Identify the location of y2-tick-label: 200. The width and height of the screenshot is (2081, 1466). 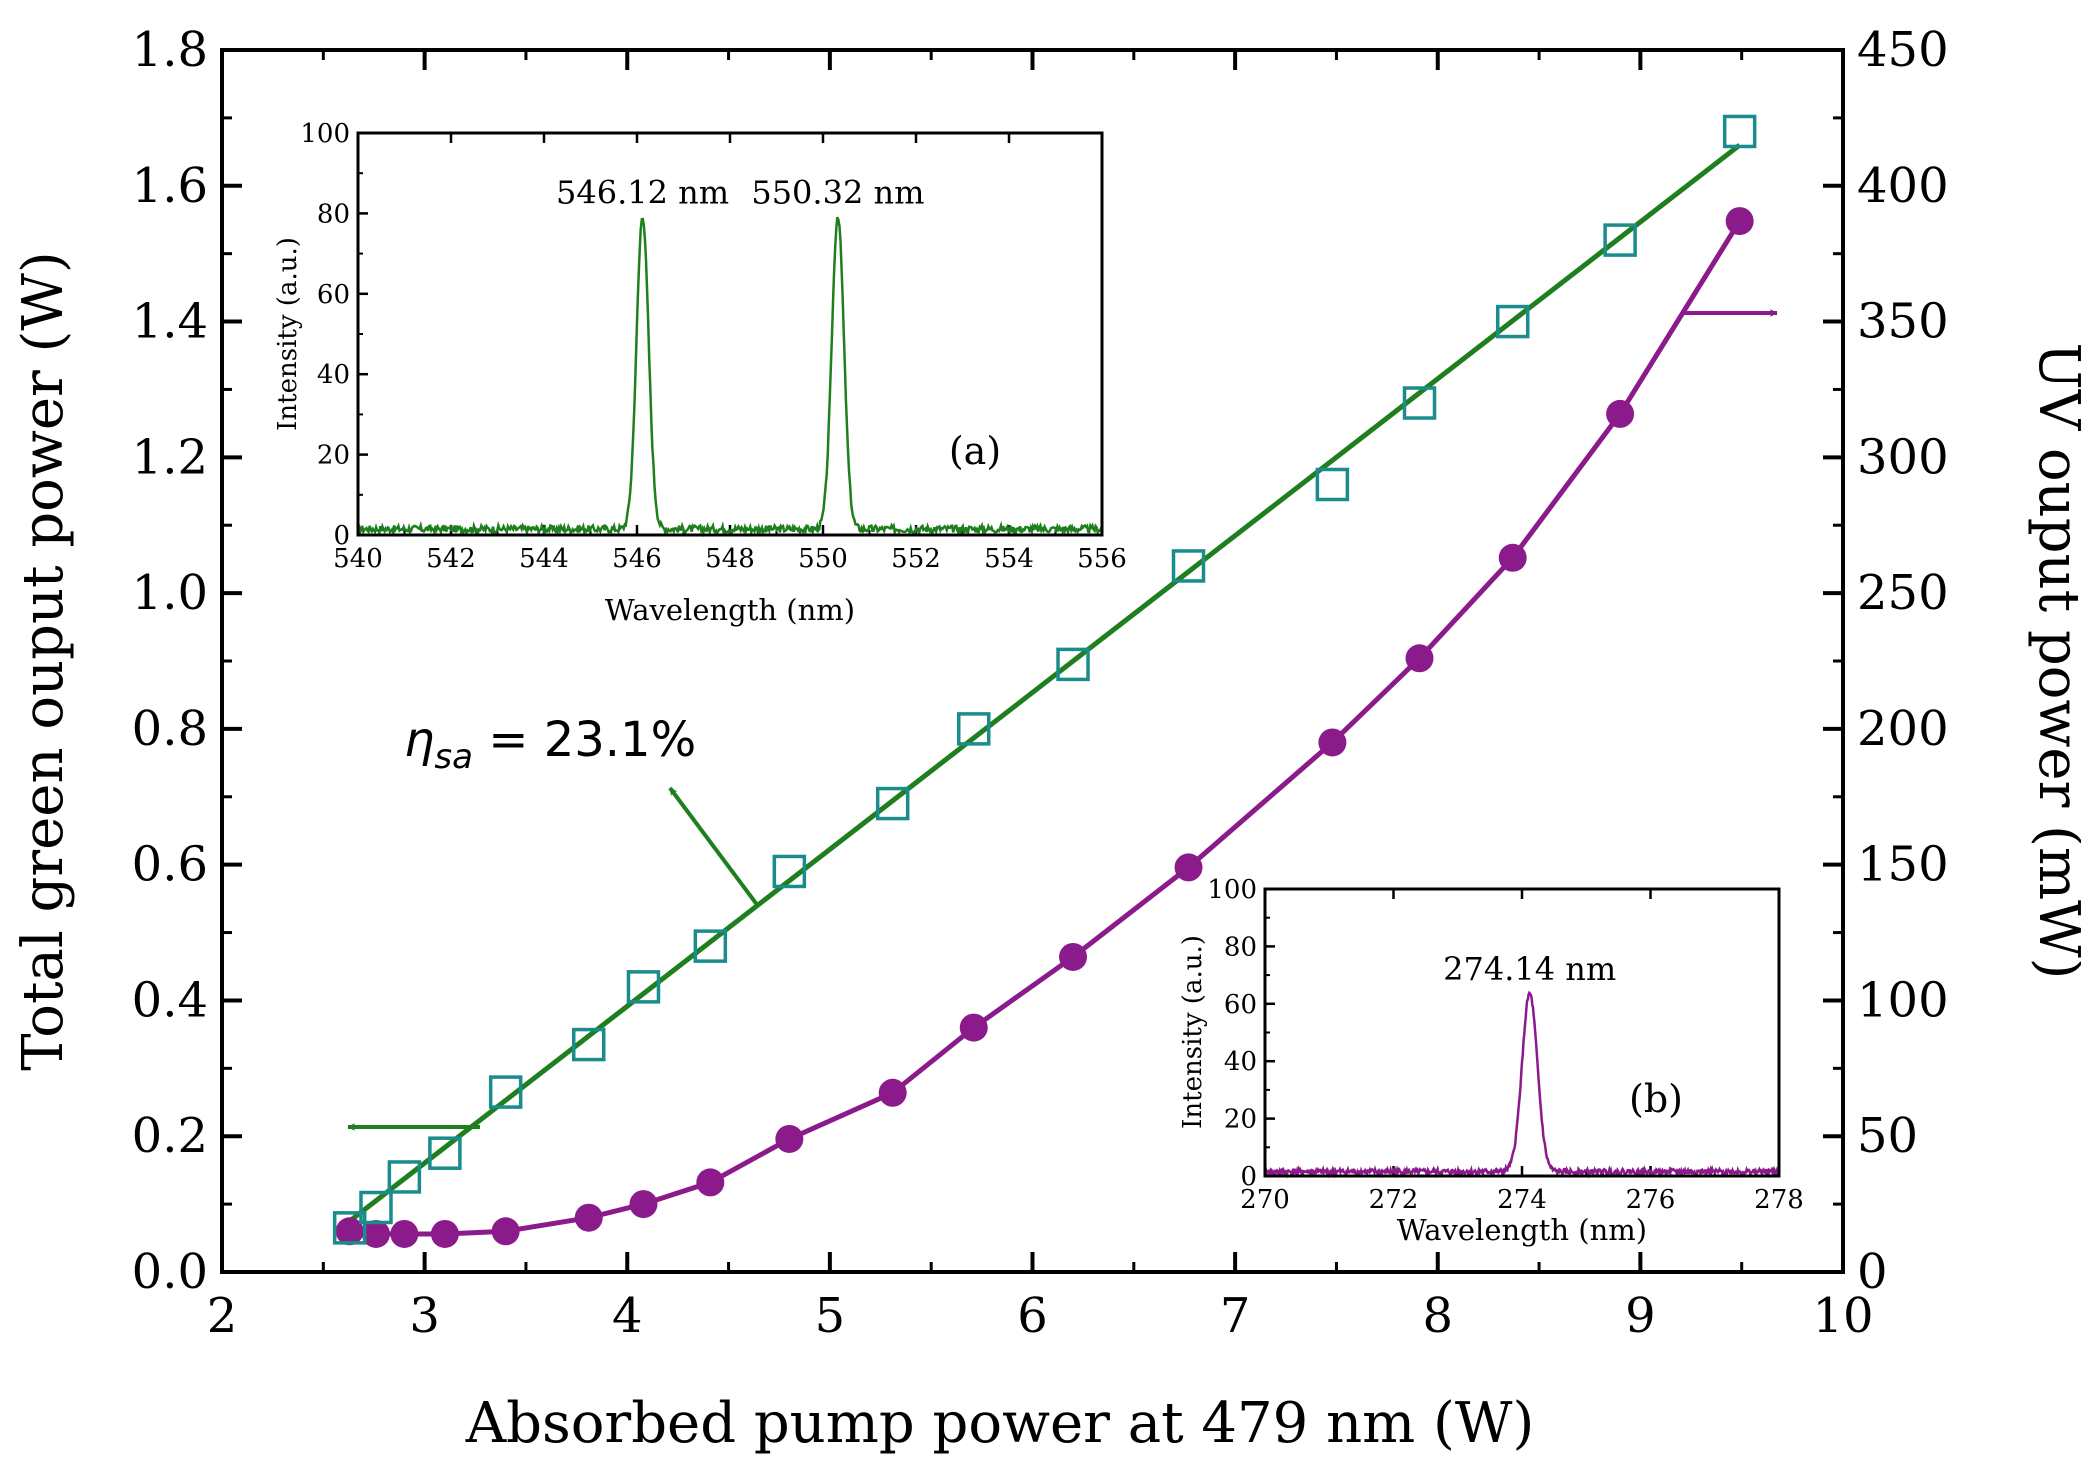
(1903, 729).